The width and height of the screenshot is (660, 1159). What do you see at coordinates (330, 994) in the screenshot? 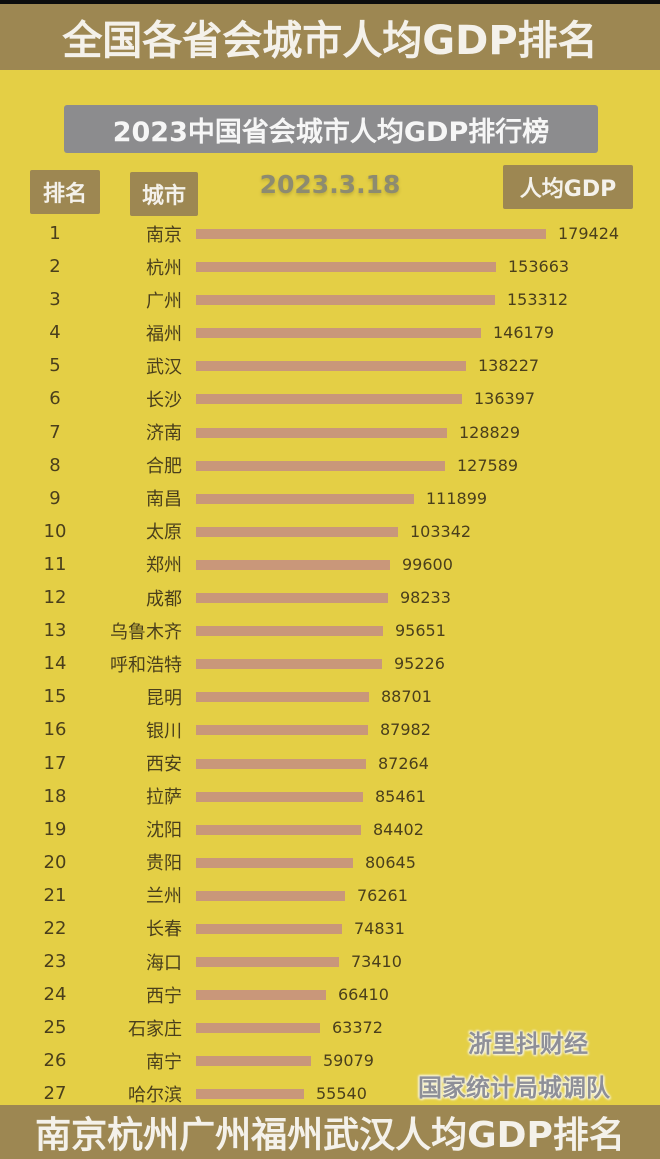
I see `chart-row: 24 西宁 66410` at bounding box center [330, 994].